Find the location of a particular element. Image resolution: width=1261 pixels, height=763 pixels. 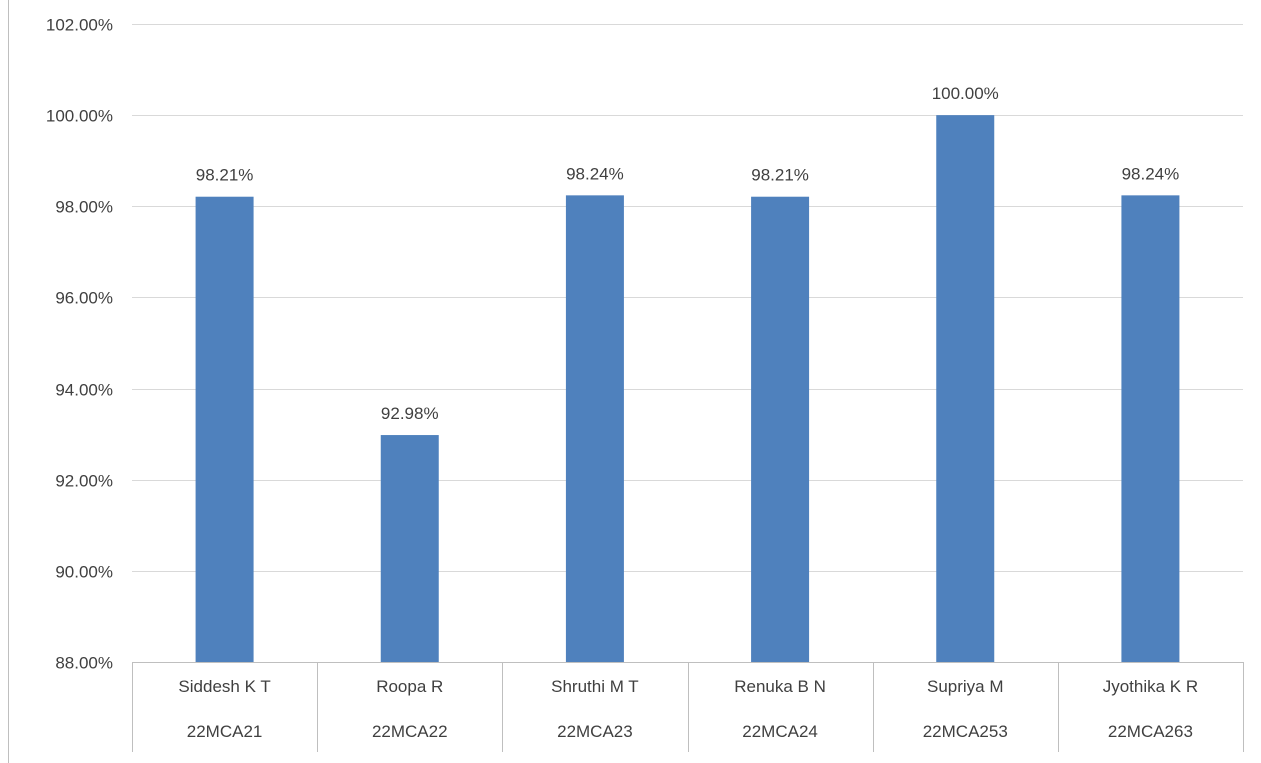

x-category-name: Renuka B N is located at coordinates (780, 686).